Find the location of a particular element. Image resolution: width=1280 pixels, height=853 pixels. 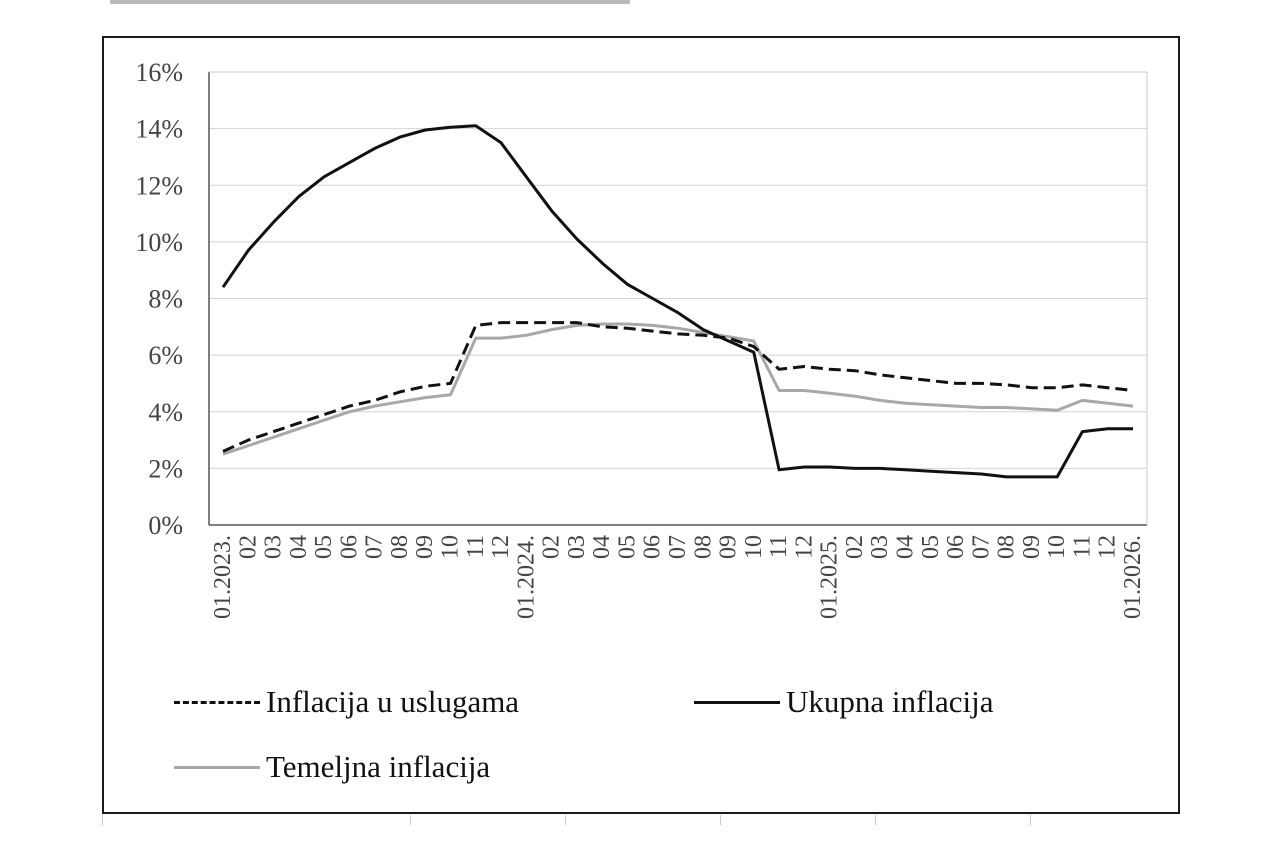

x-tick-label: 01.2026. is located at coordinates (1133, 577).